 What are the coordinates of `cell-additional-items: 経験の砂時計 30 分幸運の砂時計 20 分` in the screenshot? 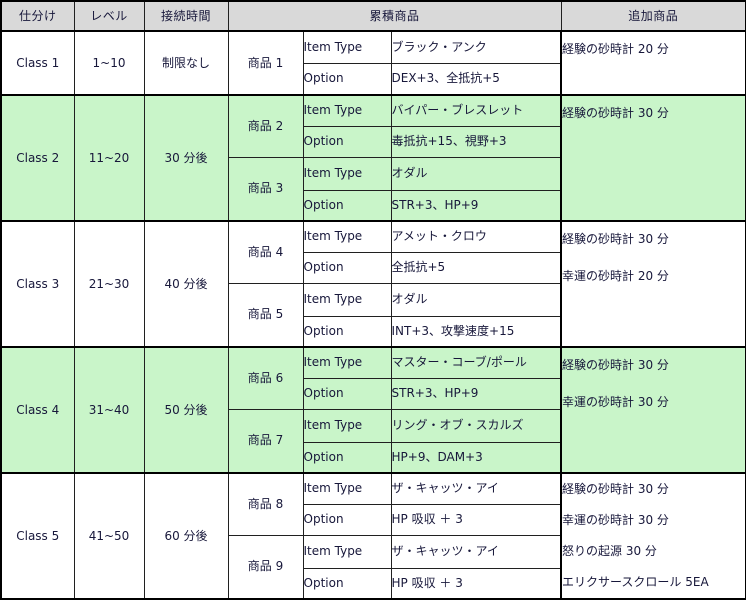 It's located at (653, 284).